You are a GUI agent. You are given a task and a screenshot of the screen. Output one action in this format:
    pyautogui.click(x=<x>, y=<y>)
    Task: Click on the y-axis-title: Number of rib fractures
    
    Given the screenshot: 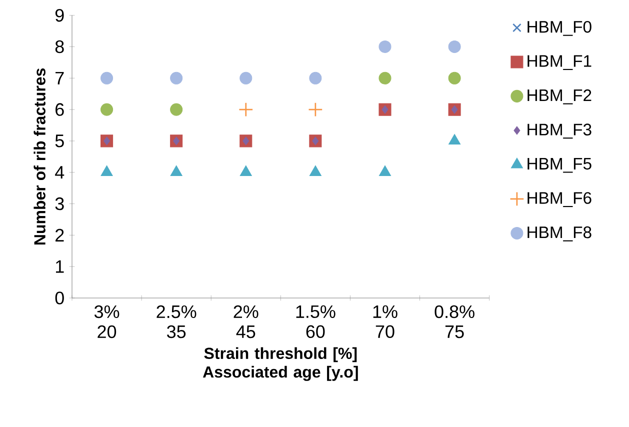 What is the action you would take?
    pyautogui.click(x=40, y=156)
    